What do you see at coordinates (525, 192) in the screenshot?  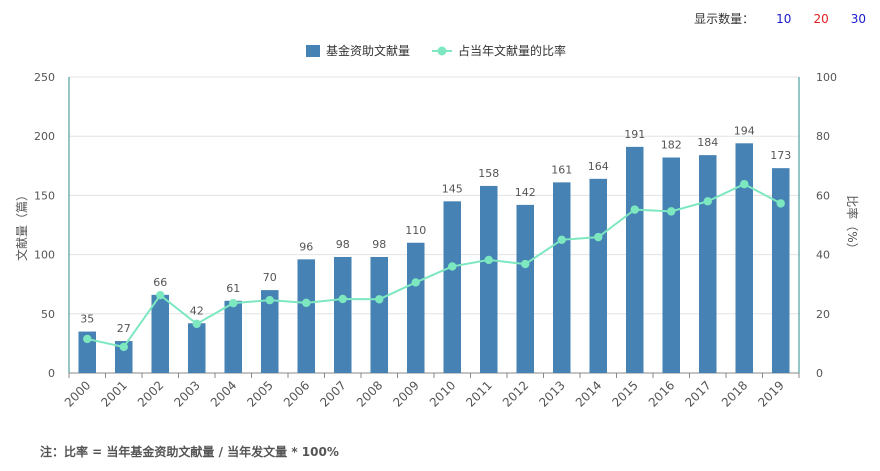 I see `bar-value-label: 142` at bounding box center [525, 192].